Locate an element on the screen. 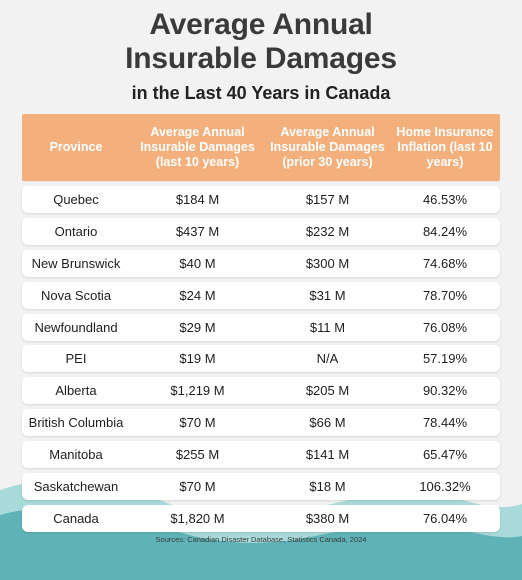 The height and width of the screenshot is (580, 522). cell-inflation: 57.19% is located at coordinates (445, 359).